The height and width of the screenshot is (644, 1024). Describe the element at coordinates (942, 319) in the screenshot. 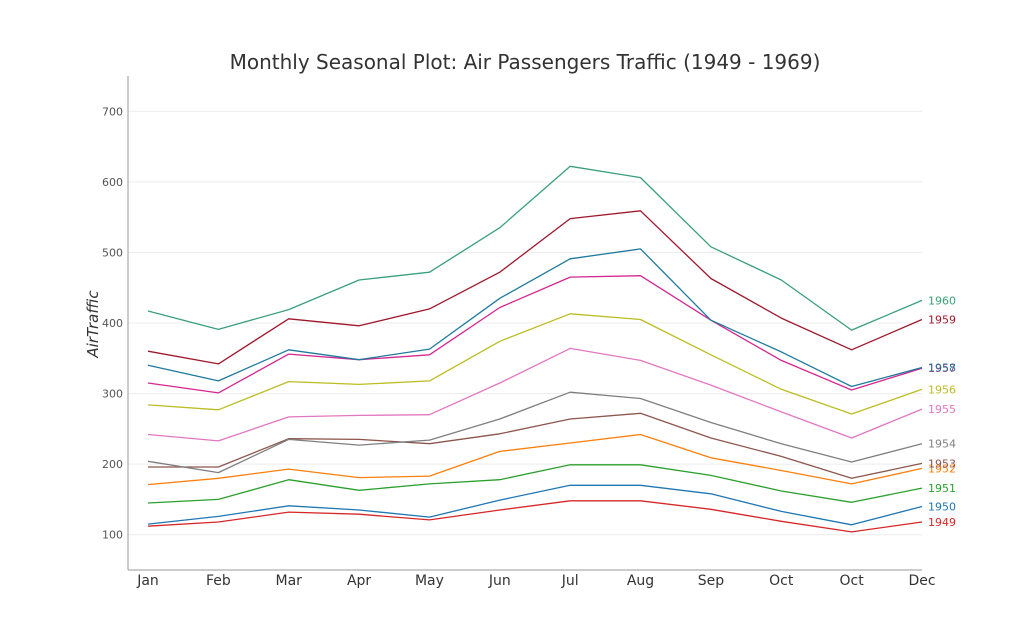

I see `series-label-1959: 1959` at that location.